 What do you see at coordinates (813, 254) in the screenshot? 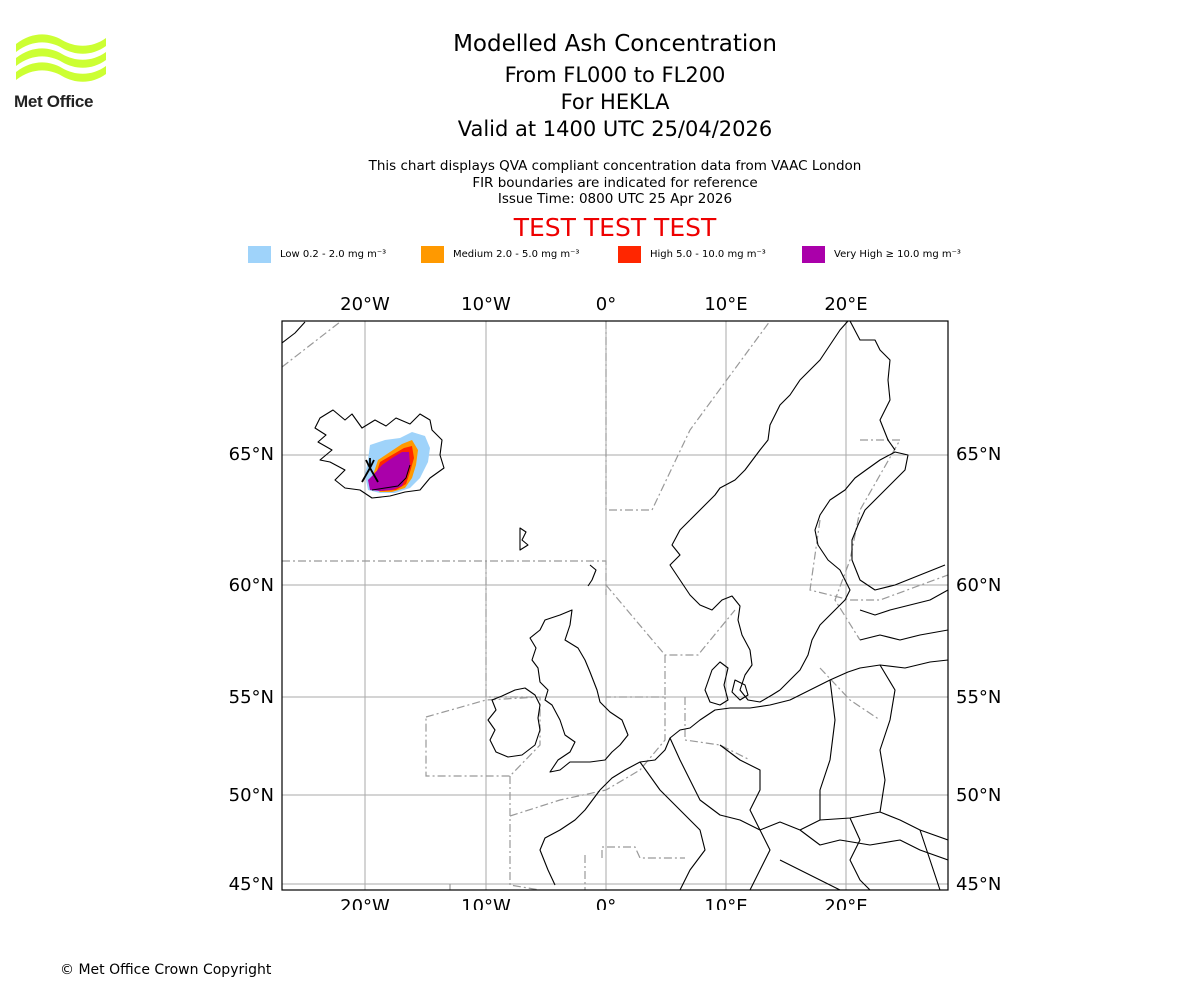
I see `legend-swatch-very-high` at bounding box center [813, 254].